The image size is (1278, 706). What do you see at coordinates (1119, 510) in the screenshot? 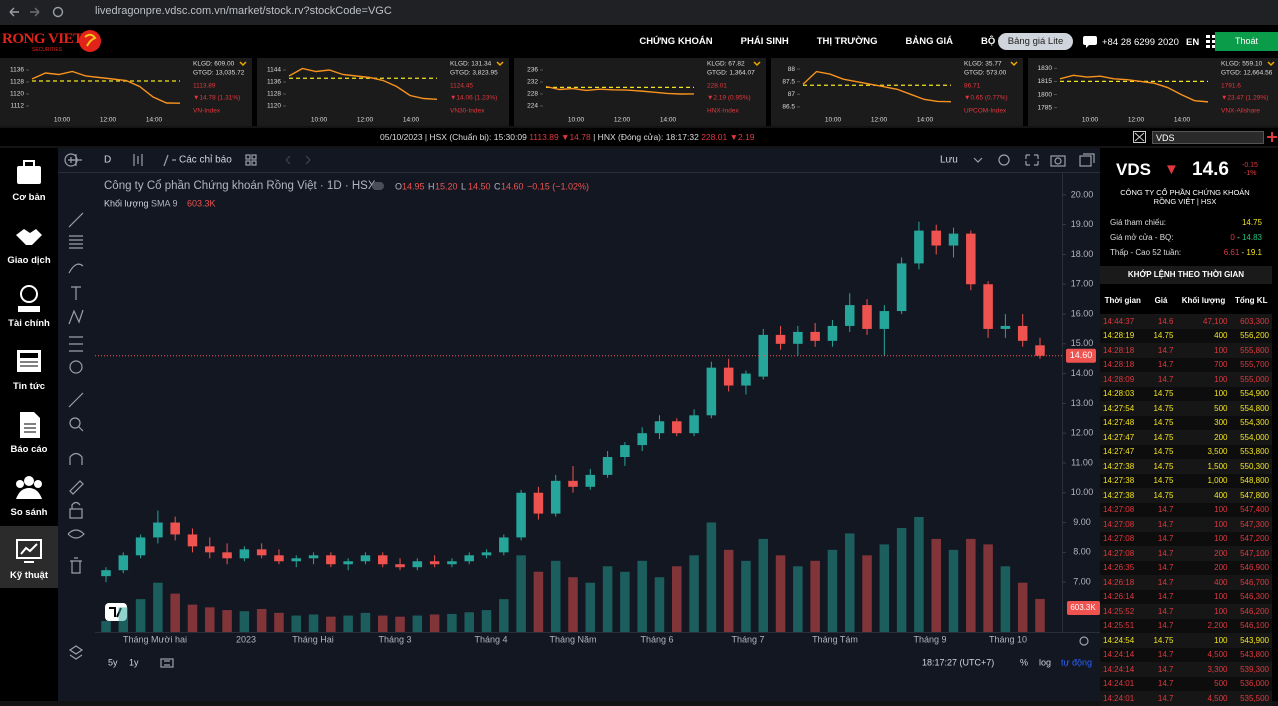
I see `trade-cell: 14:27:08` at bounding box center [1119, 510].